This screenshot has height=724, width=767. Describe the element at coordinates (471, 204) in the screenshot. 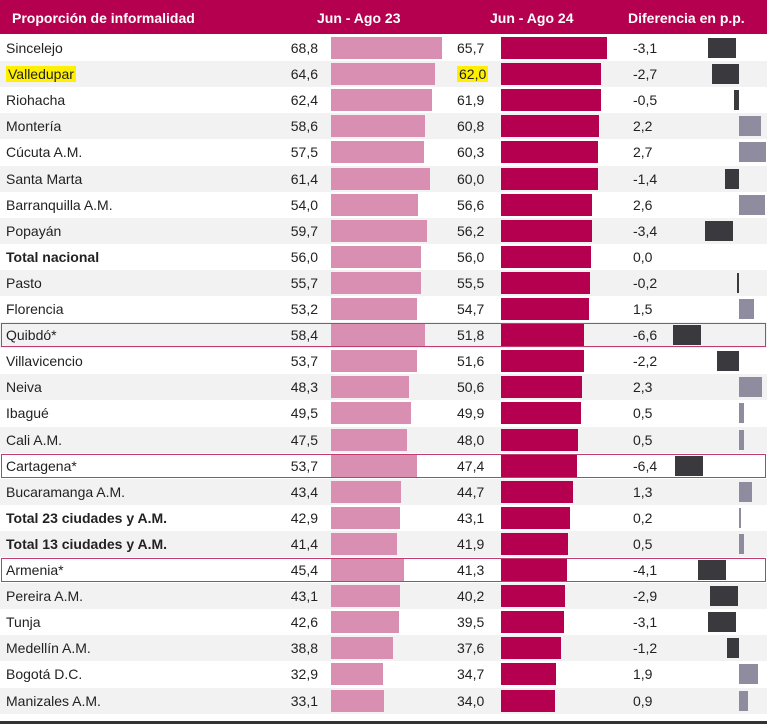

I see `value-2024-label: 56,6` at that location.